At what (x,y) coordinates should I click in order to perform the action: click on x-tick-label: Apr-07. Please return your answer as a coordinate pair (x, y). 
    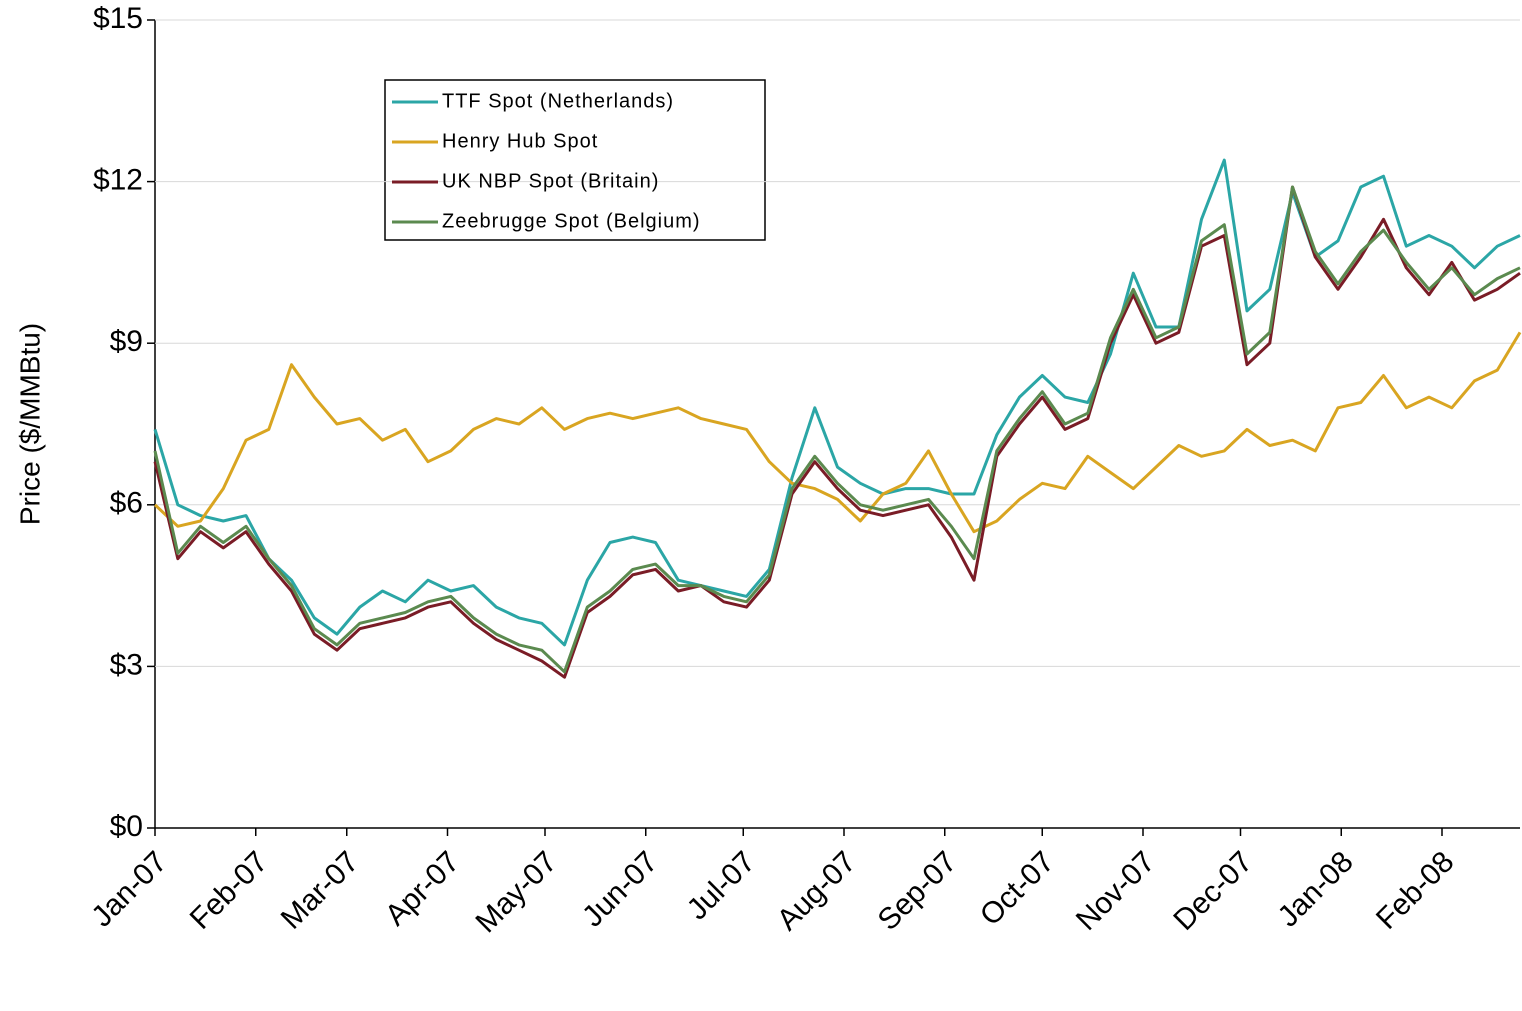
    Looking at the image, I should click on (422, 888).